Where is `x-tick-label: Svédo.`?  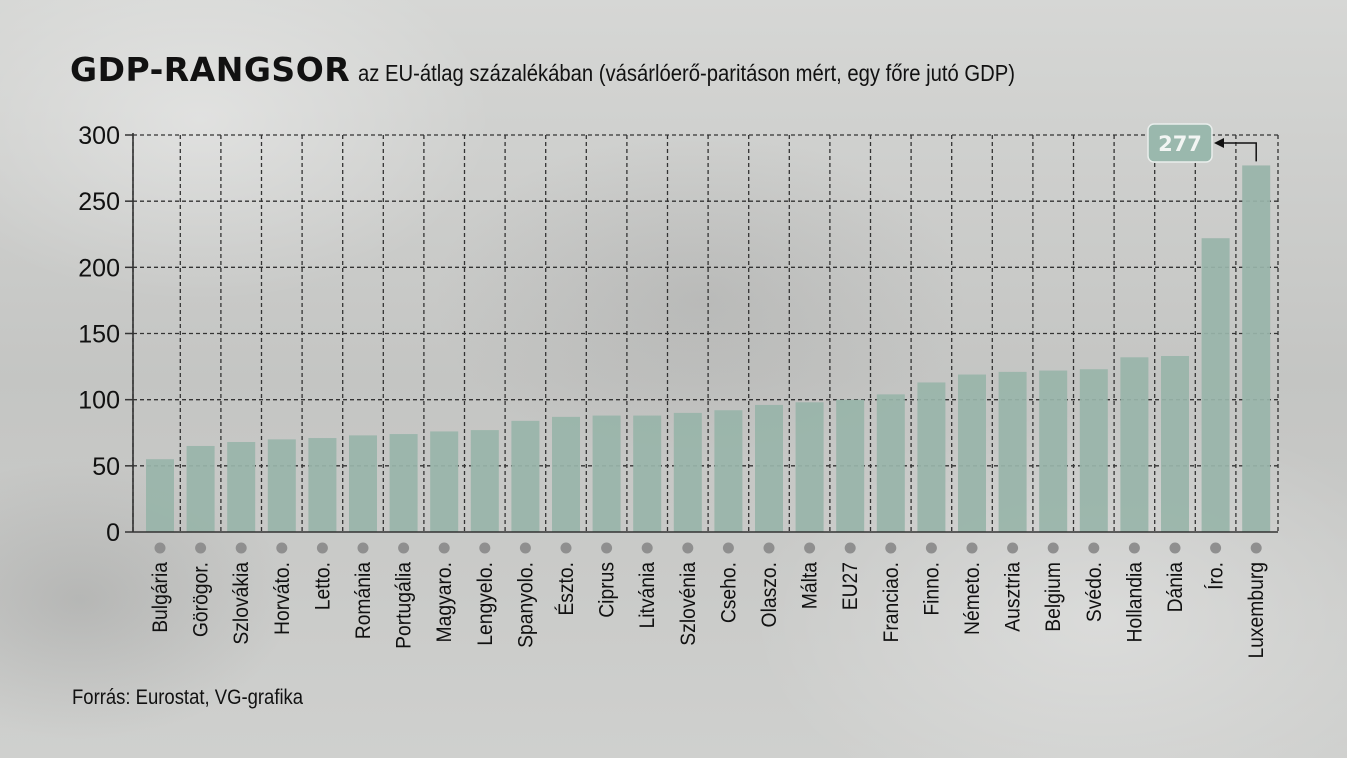
x-tick-label: Svédo. is located at coordinates (1094, 592).